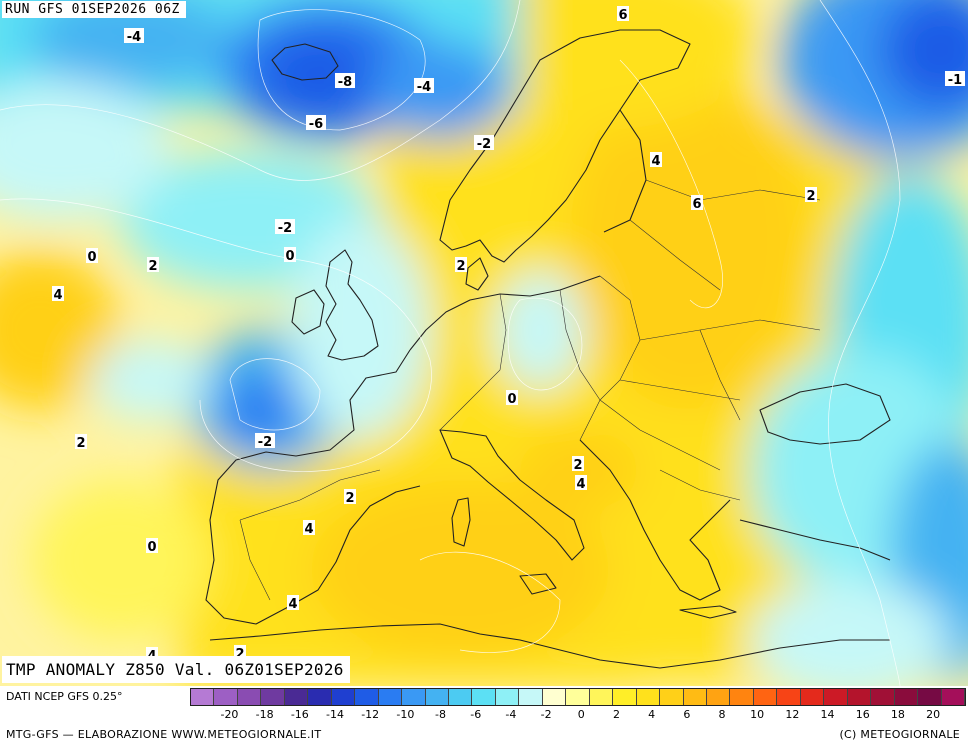  What do you see at coordinates (899, 734) in the screenshot?
I see `credit-right: (C) METEOGIORNALE` at bounding box center [899, 734].